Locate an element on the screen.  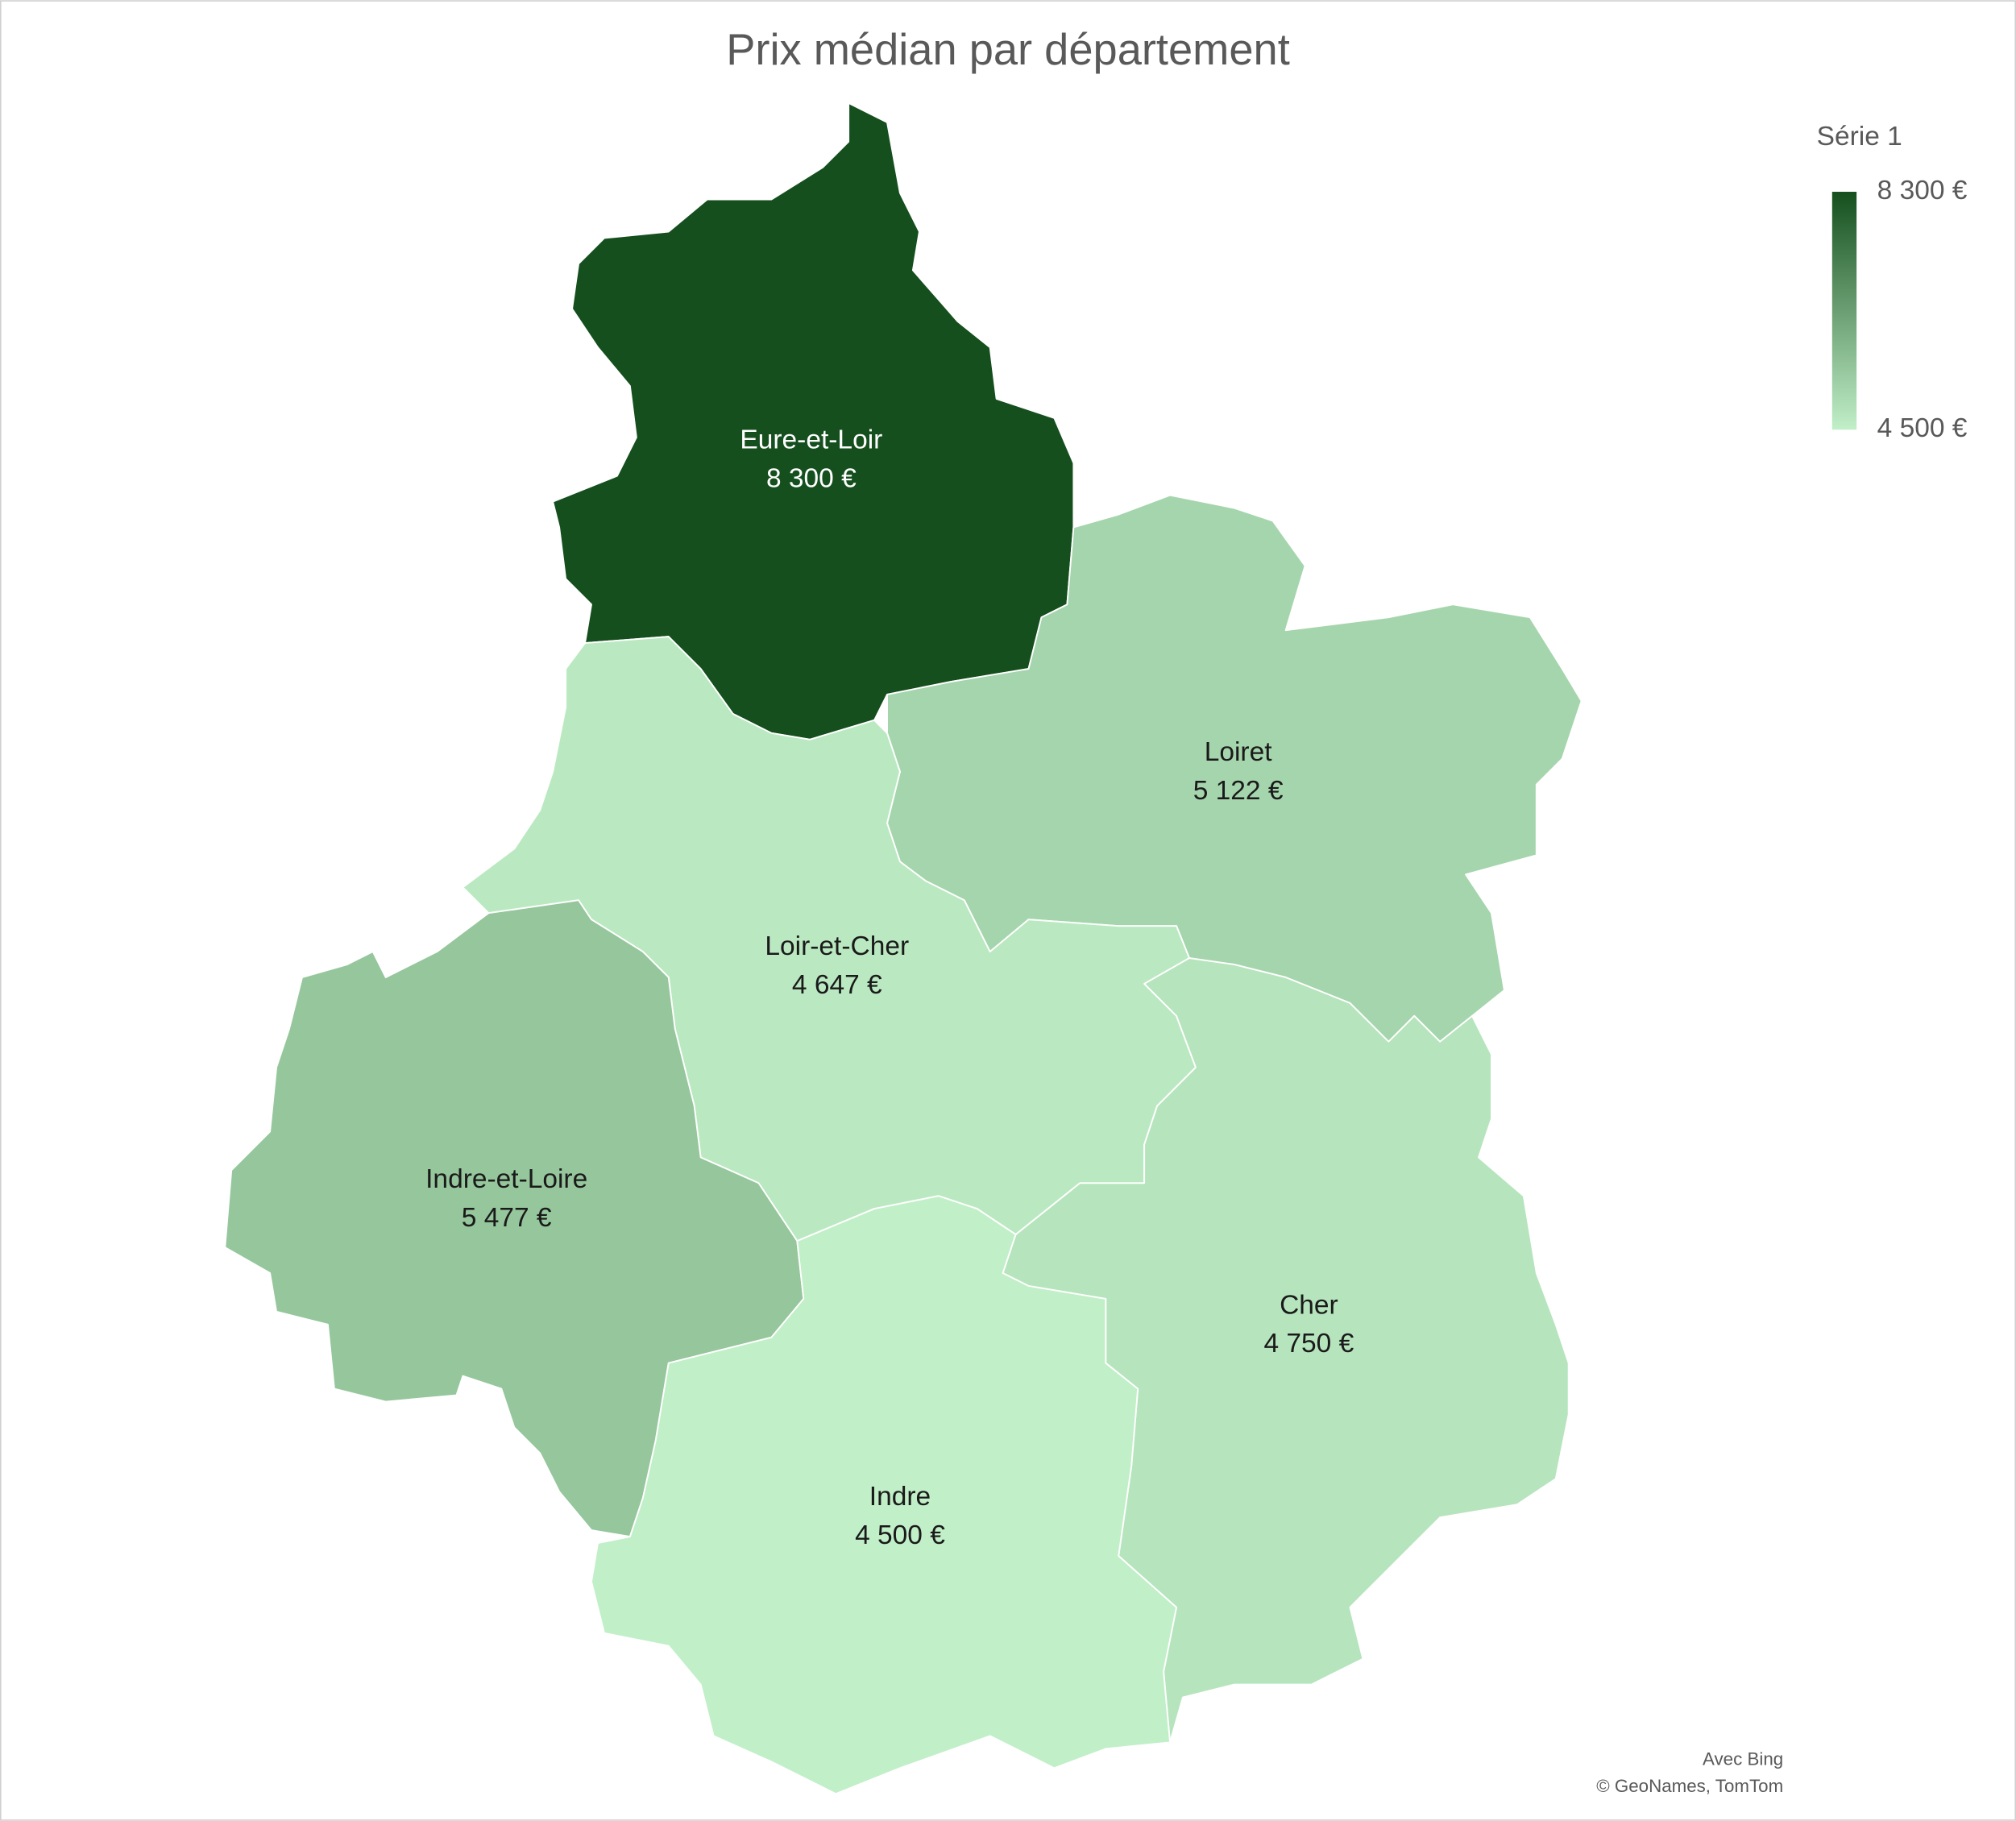
legend-tick-label: 4 500 € is located at coordinates (1922, 428).